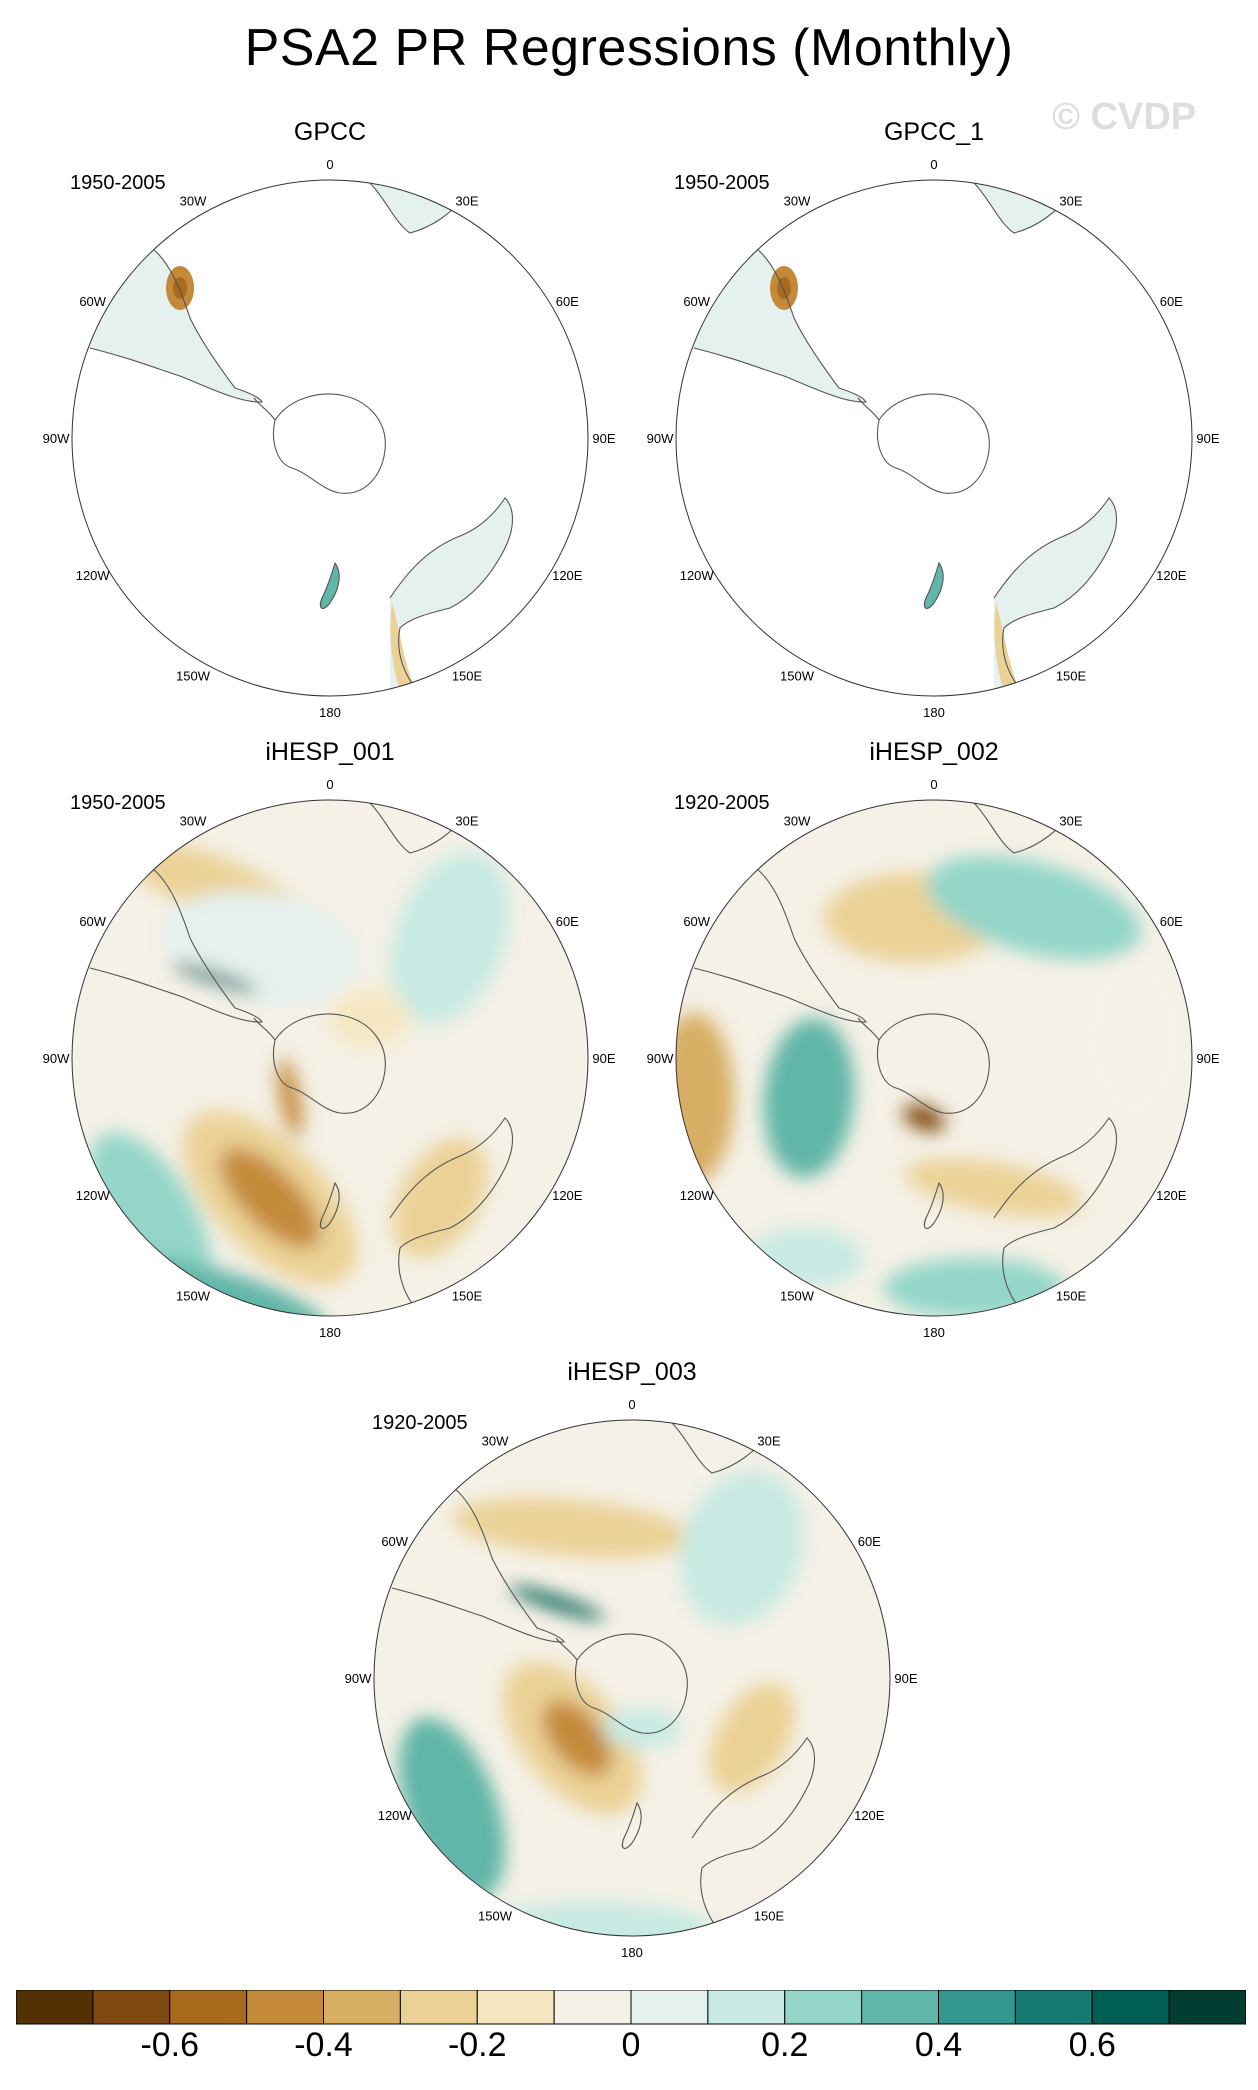 The image size is (1258, 2090). What do you see at coordinates (1034, 908) in the screenshot?
I see `wet-anomaly-indian` at bounding box center [1034, 908].